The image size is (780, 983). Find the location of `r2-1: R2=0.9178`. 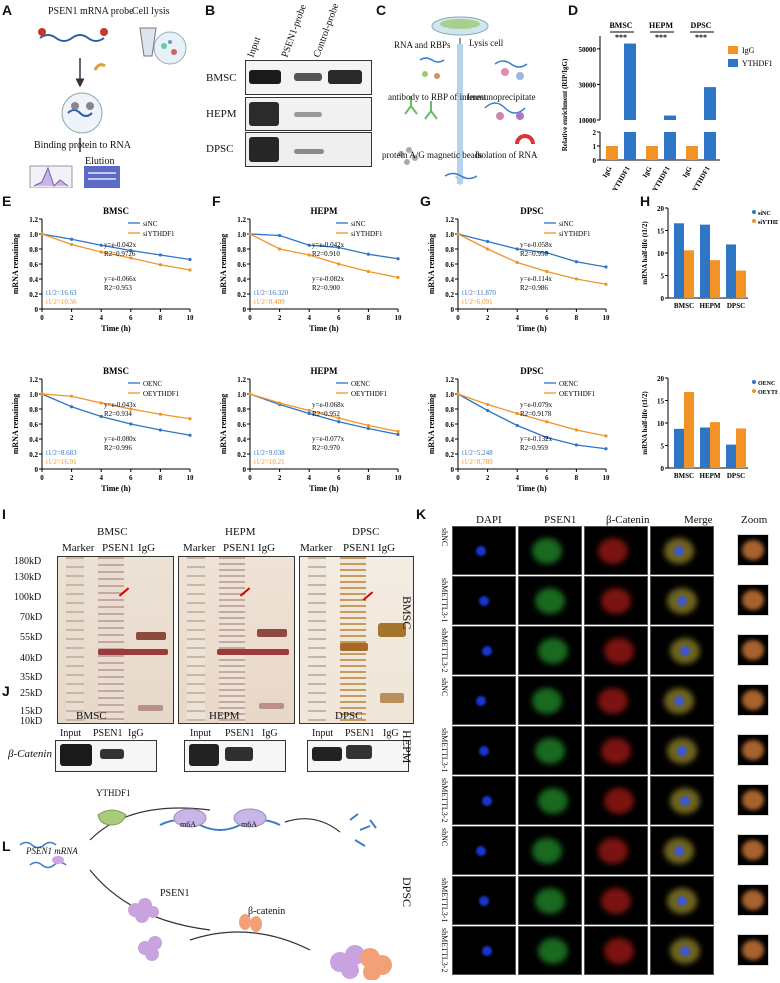

r2-1: R2=0.9178 is located at coordinates (536, 414).